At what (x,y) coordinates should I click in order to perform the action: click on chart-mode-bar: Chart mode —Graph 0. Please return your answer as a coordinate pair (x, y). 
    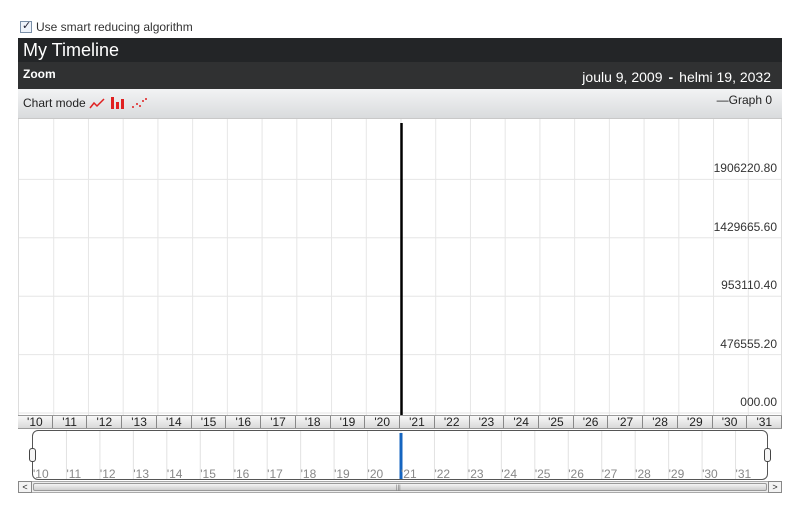
    Looking at the image, I should click on (400, 104).